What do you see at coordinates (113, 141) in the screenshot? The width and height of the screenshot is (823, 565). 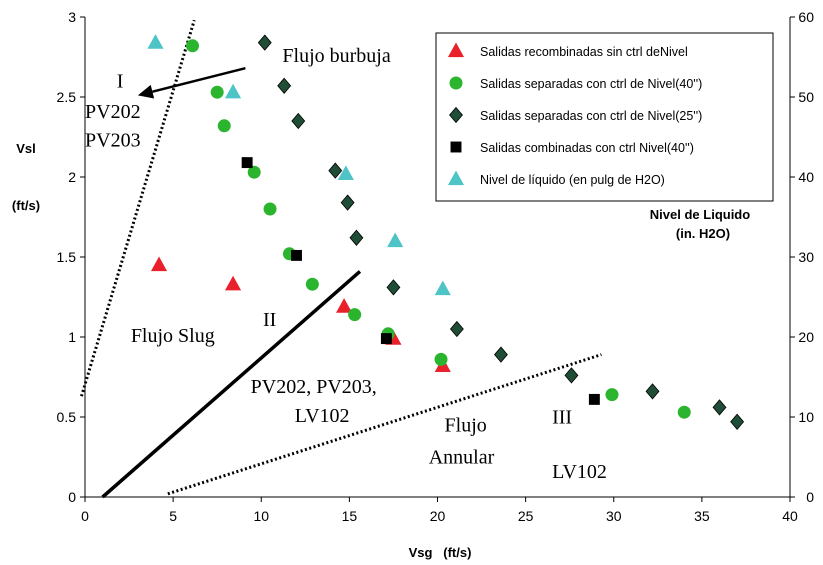 I see `annotation-4: PV203` at bounding box center [113, 141].